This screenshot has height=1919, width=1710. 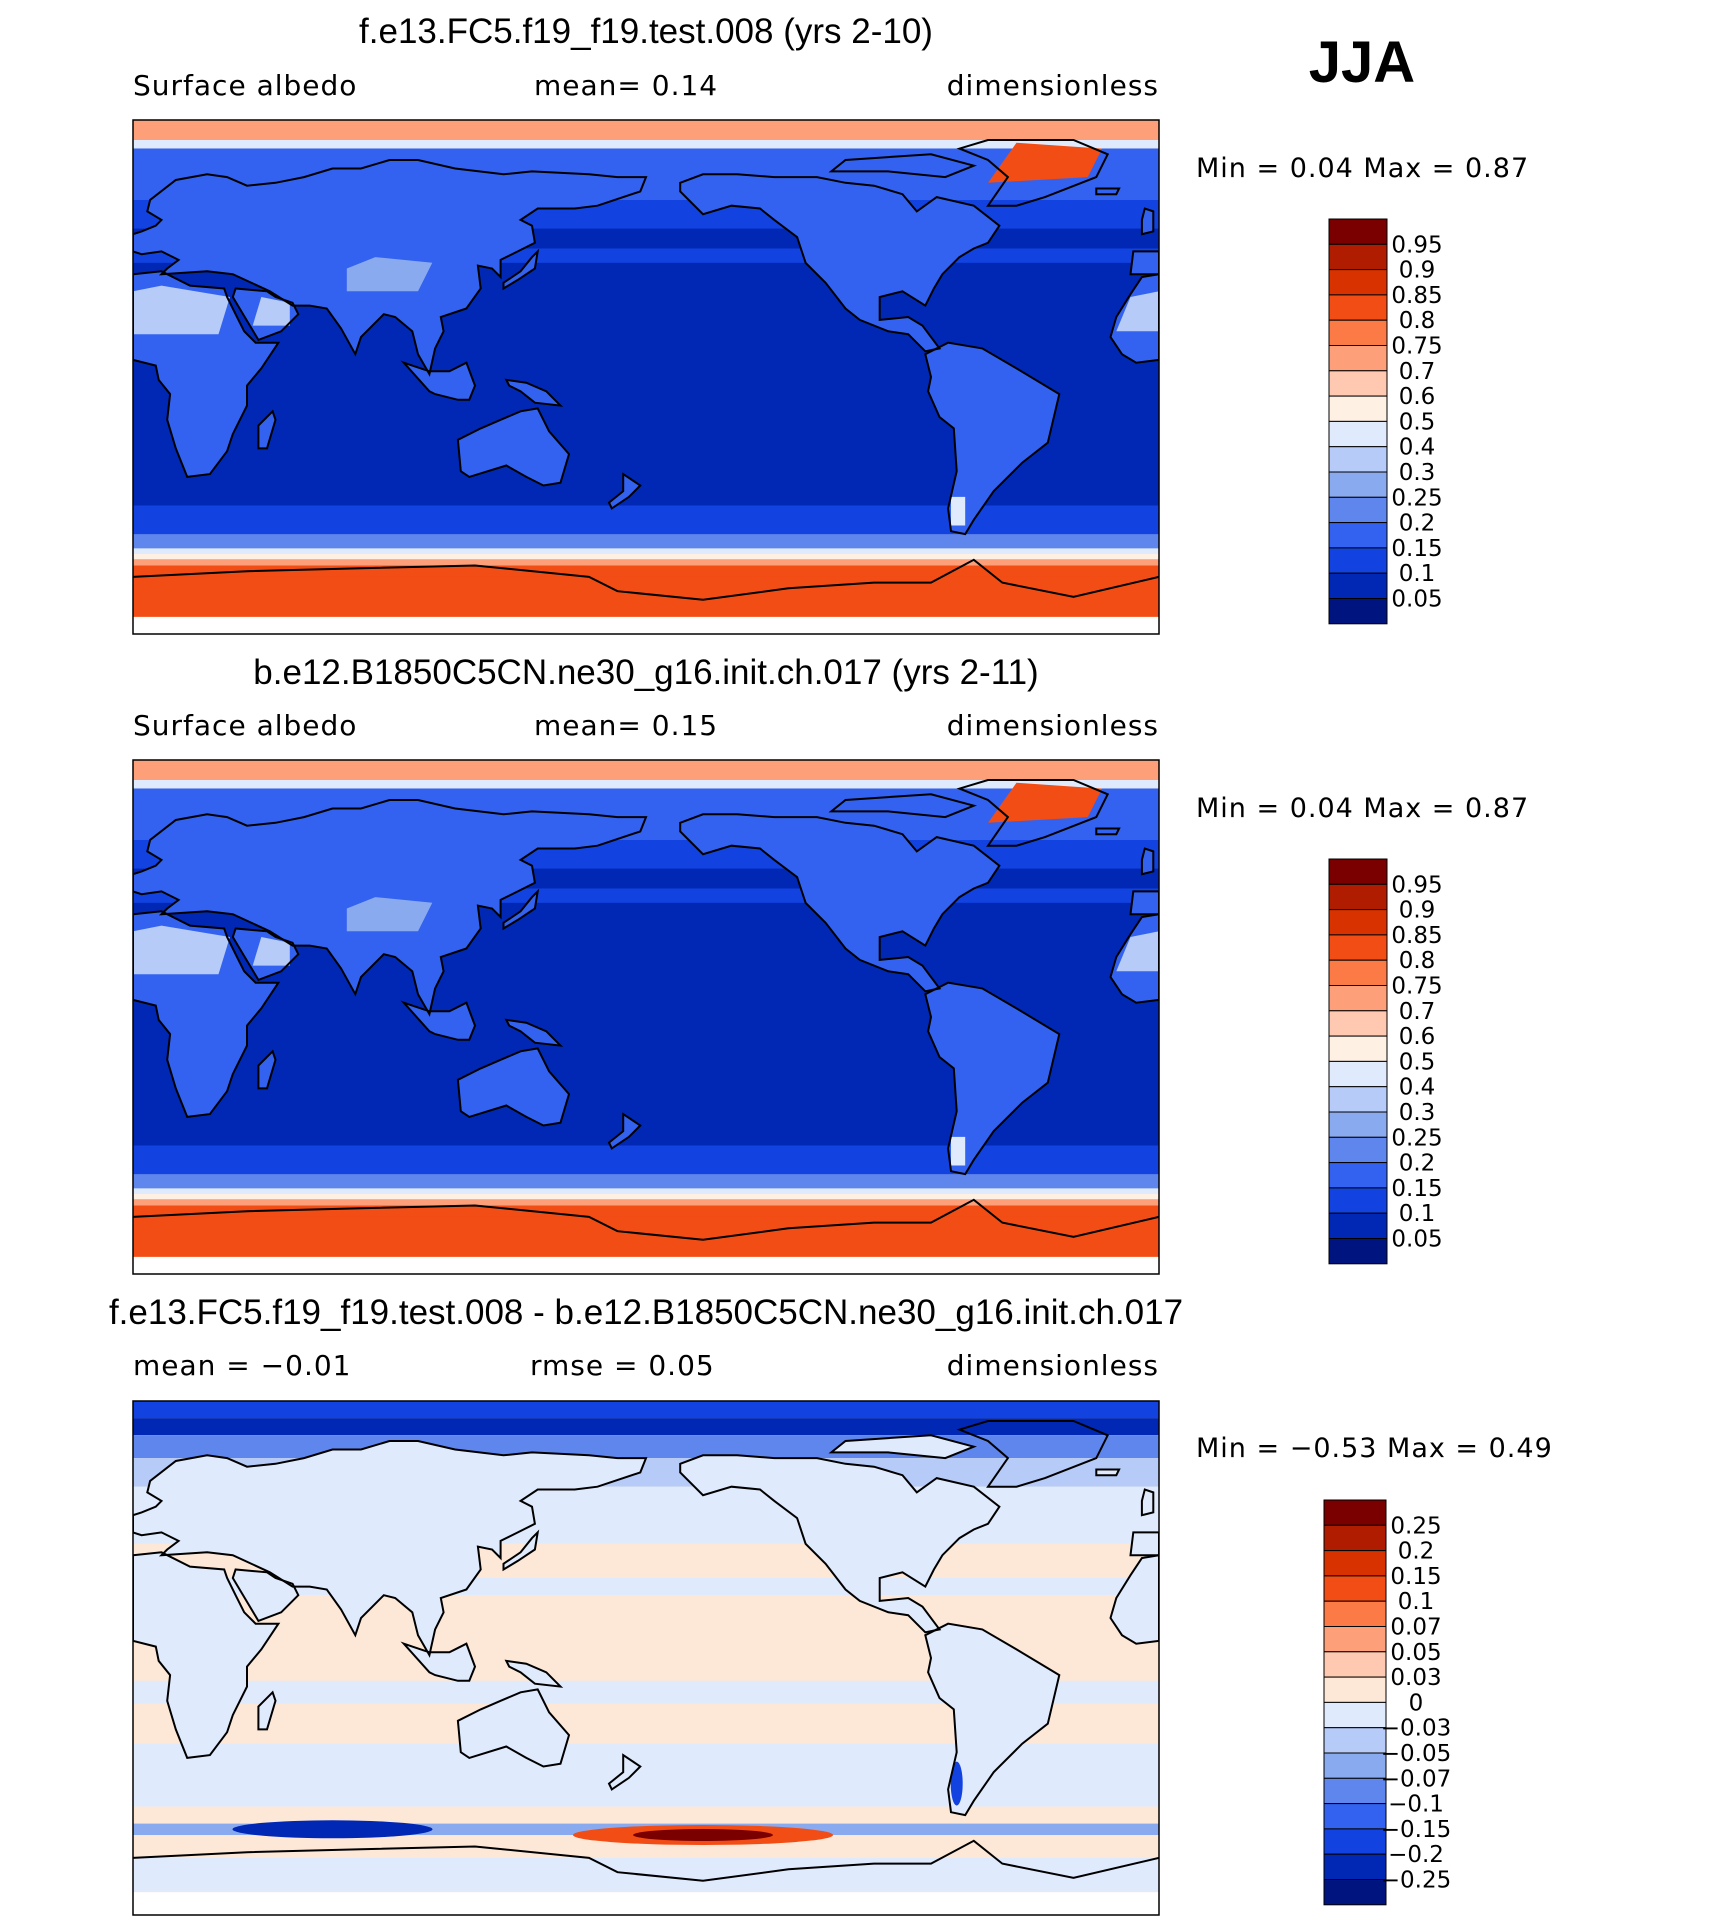 I want to click on colorbar-tick-label: 0.85, so click(x=1416, y=296).